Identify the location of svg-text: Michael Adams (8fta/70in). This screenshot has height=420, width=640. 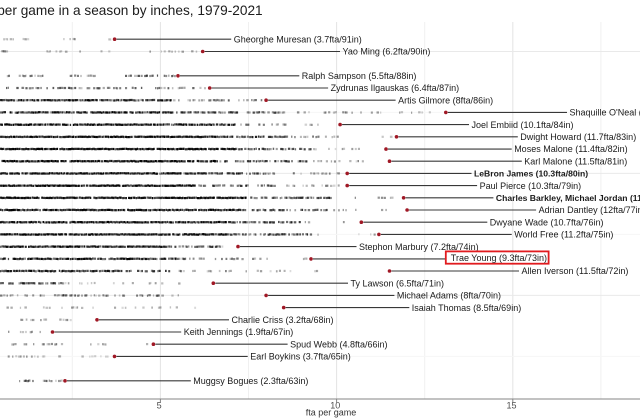
(449, 296).